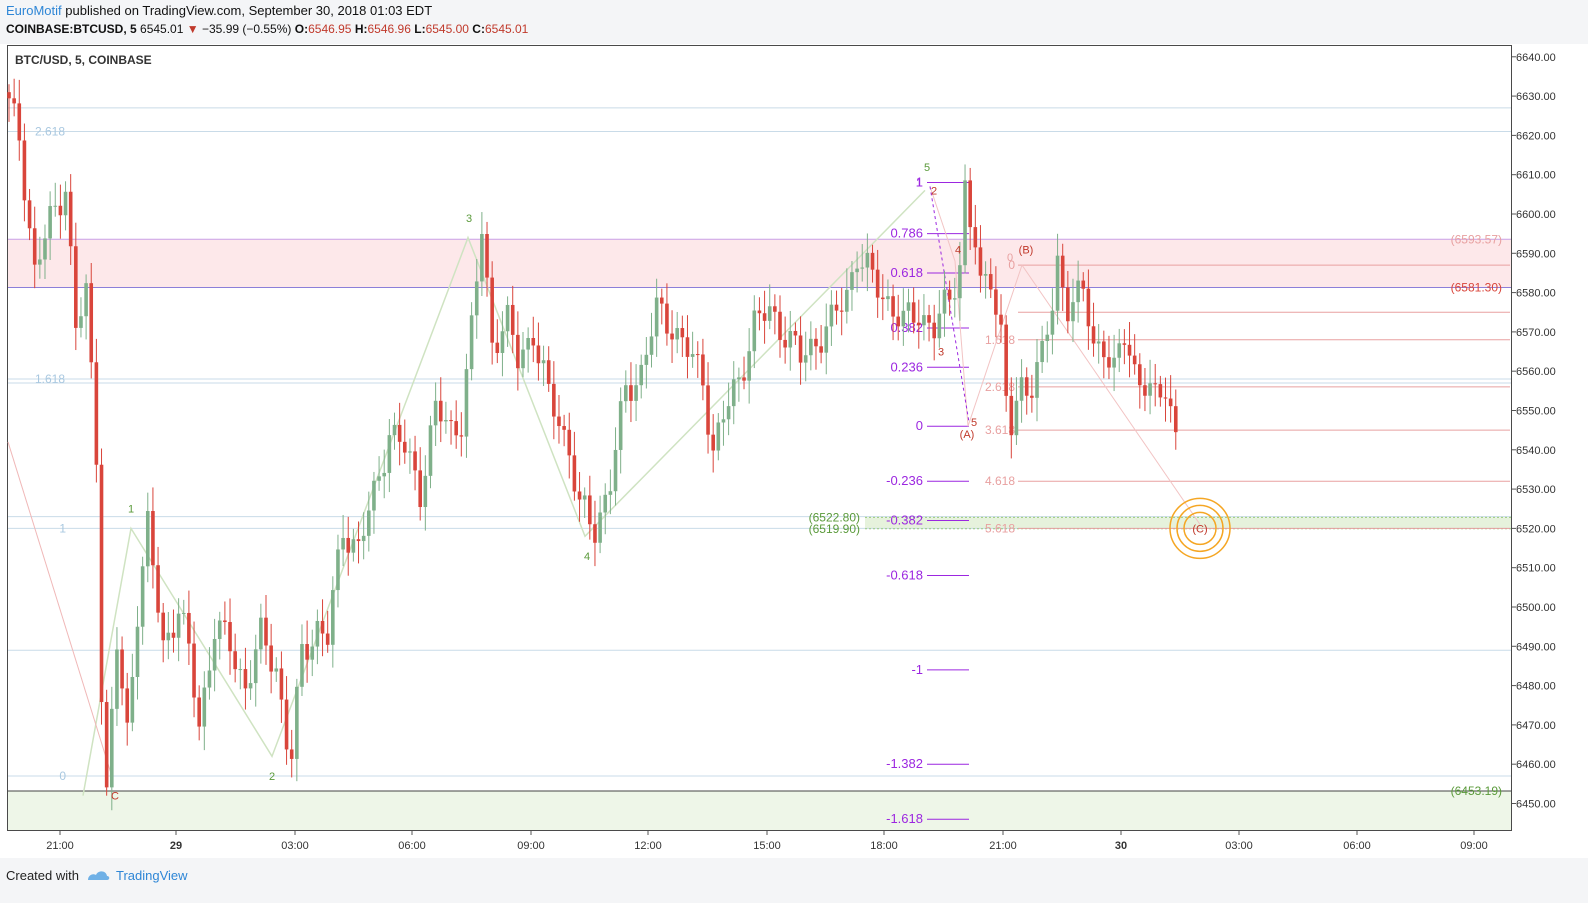  Describe the element at coordinates (1536, 333) in the screenshot. I see `y-tick-label-7: 6570.00` at that location.